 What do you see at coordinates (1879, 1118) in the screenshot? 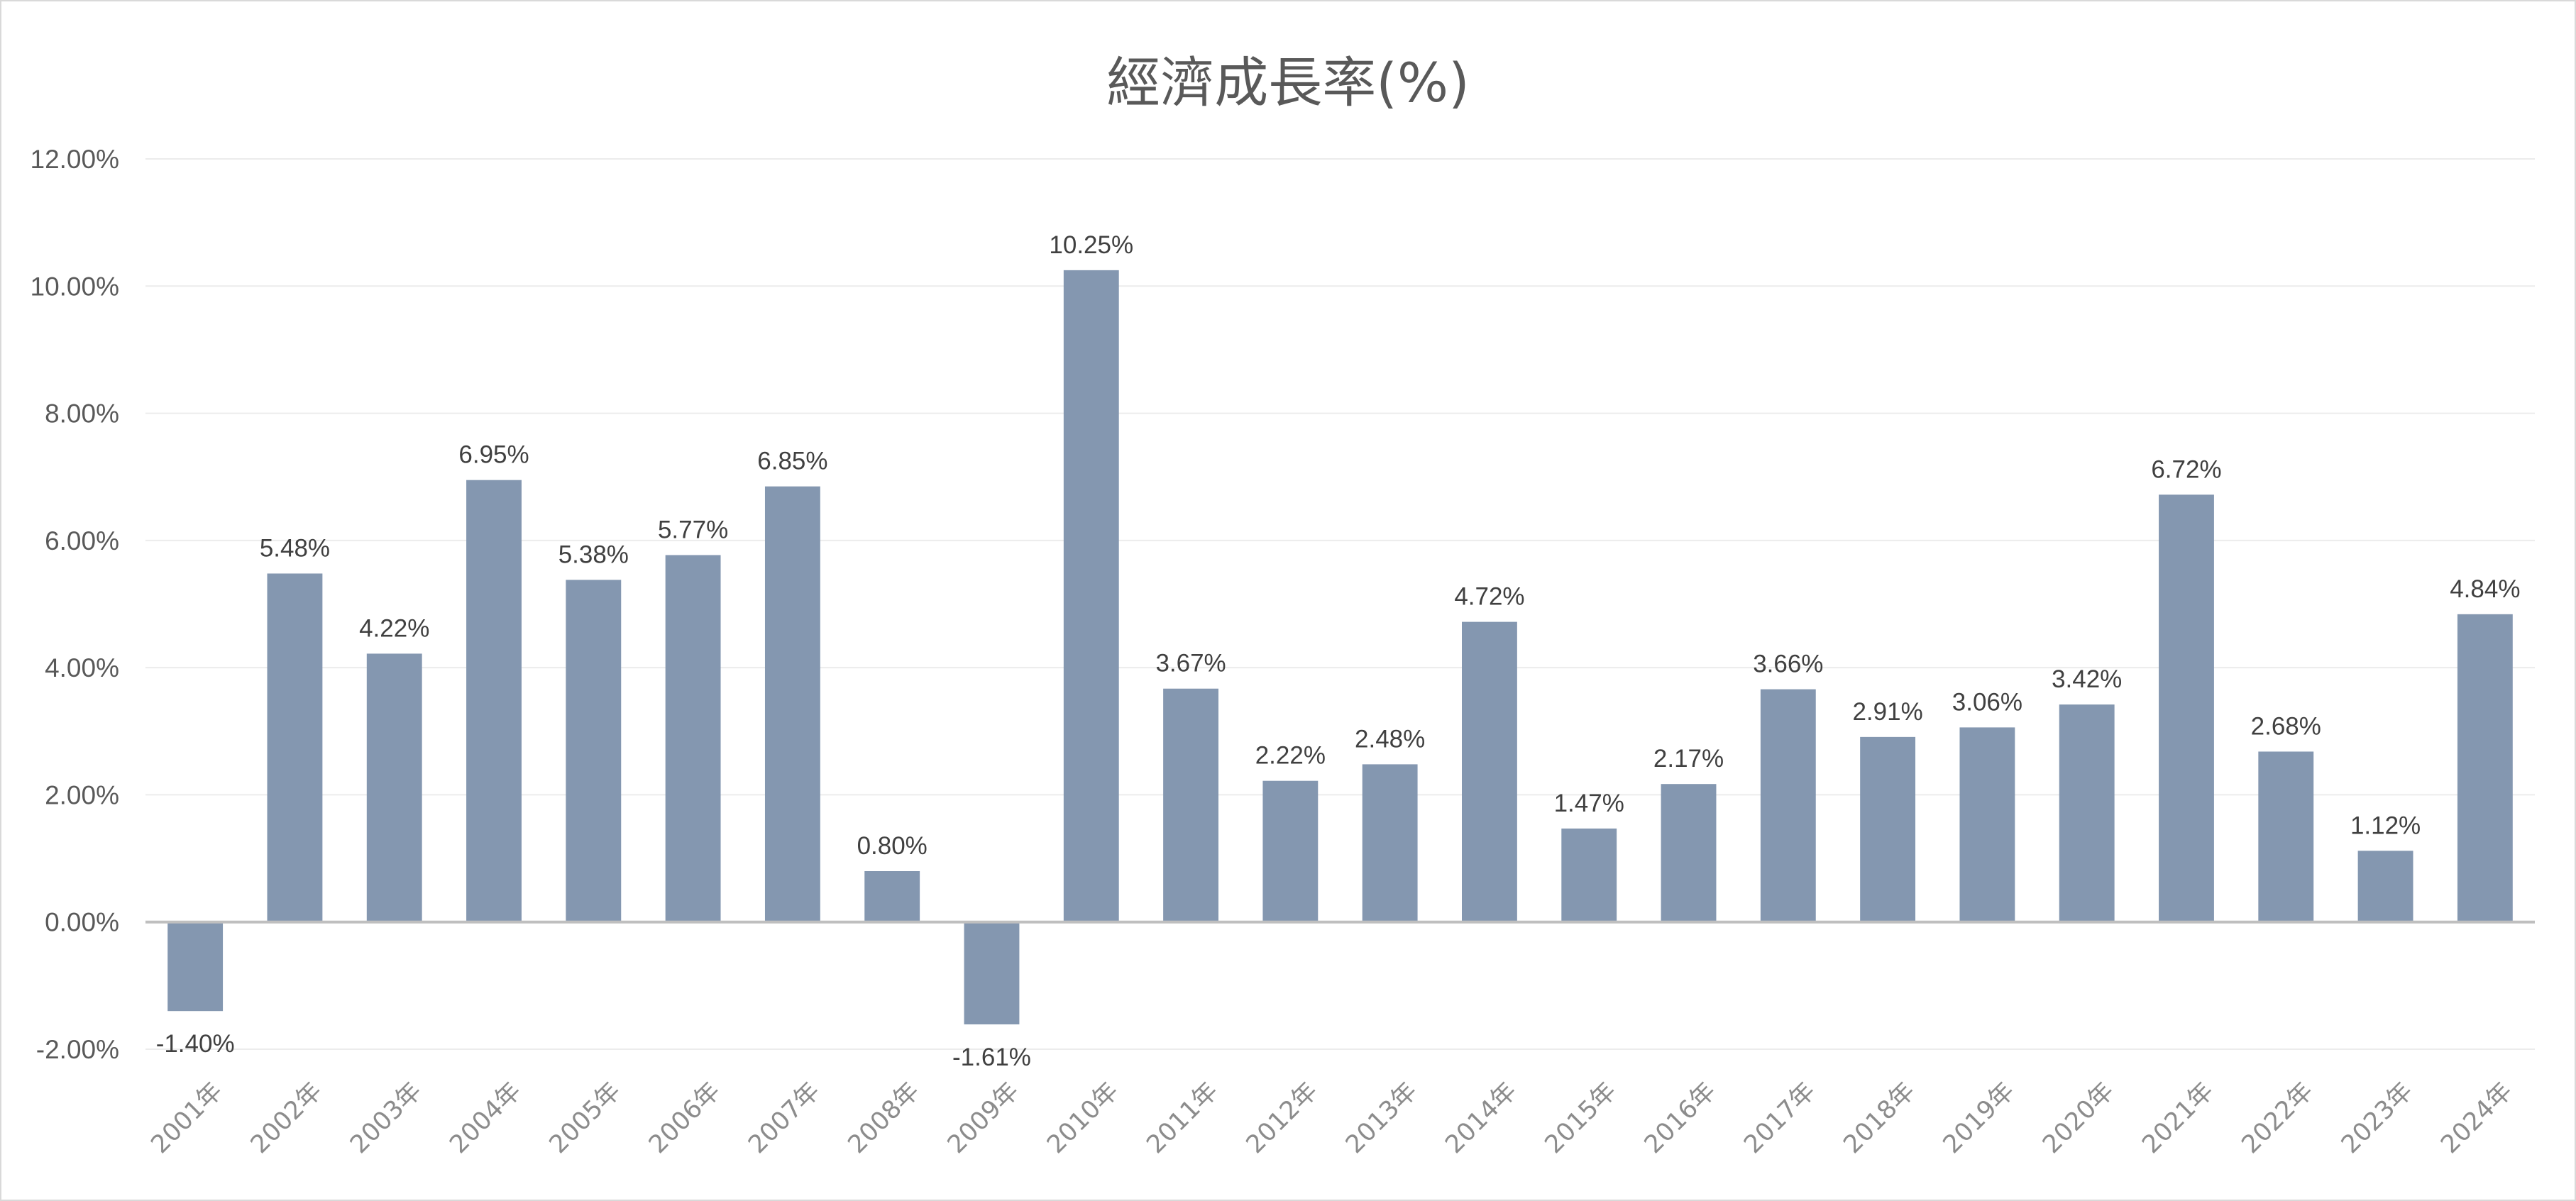
I see `x-tick-label: 2018年` at bounding box center [1879, 1118].